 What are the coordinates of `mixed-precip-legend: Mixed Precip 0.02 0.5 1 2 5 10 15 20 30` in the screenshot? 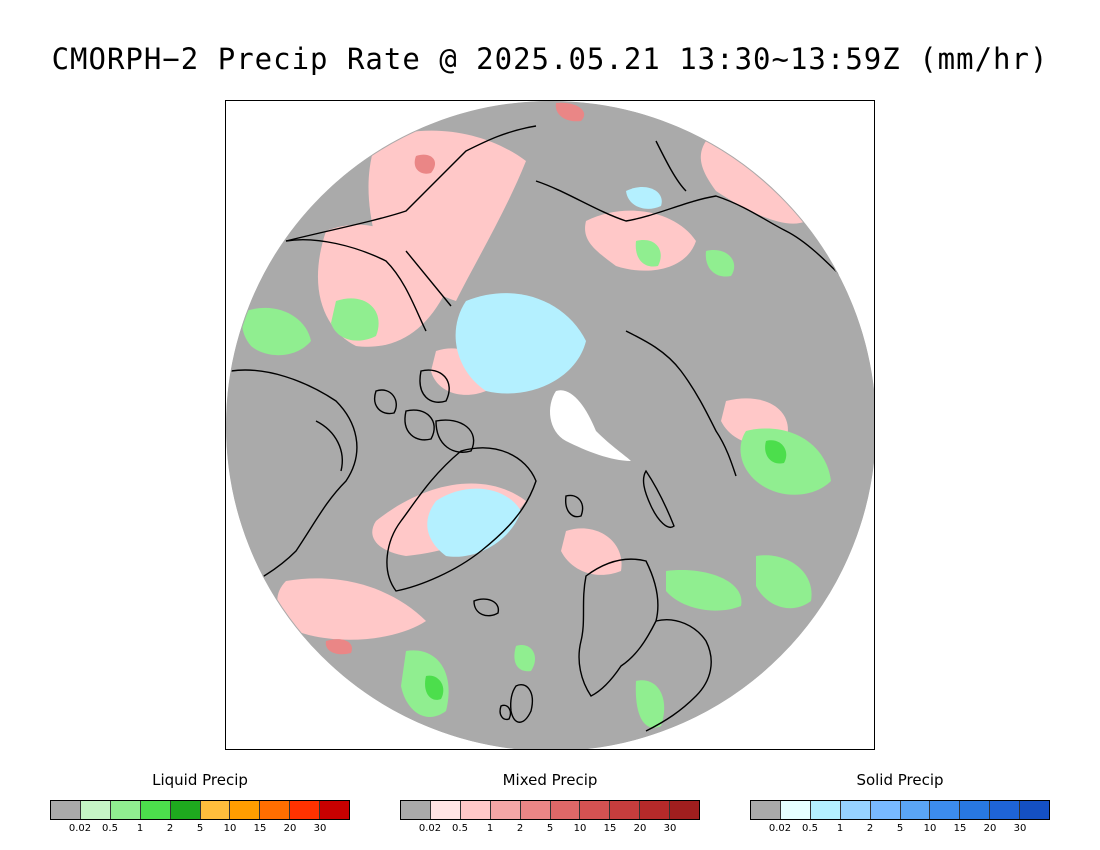 It's located at (550, 803).